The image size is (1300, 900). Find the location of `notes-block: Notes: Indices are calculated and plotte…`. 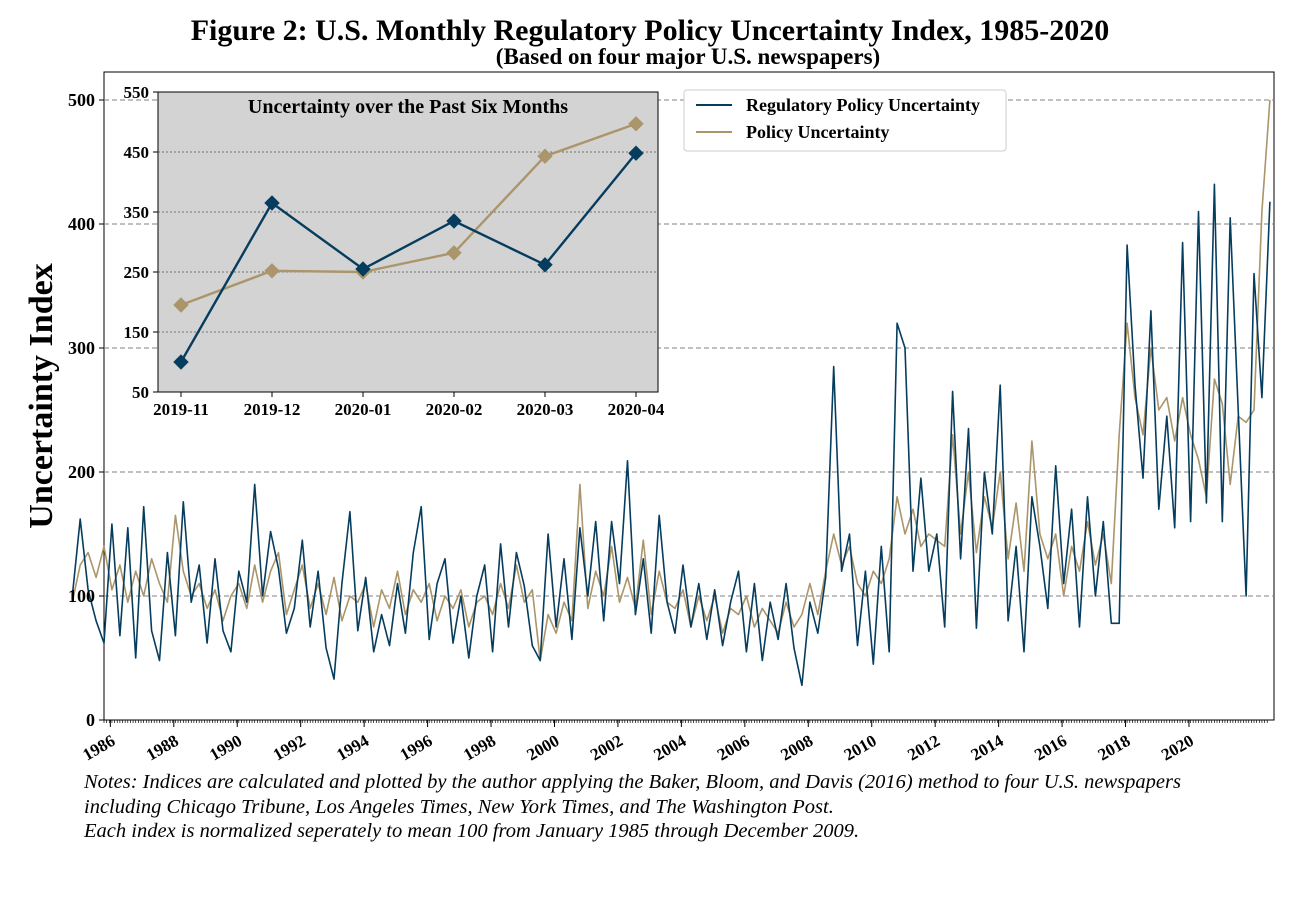

notes-block: Notes: Indices are calculated and plotte… is located at coordinates (684, 807).